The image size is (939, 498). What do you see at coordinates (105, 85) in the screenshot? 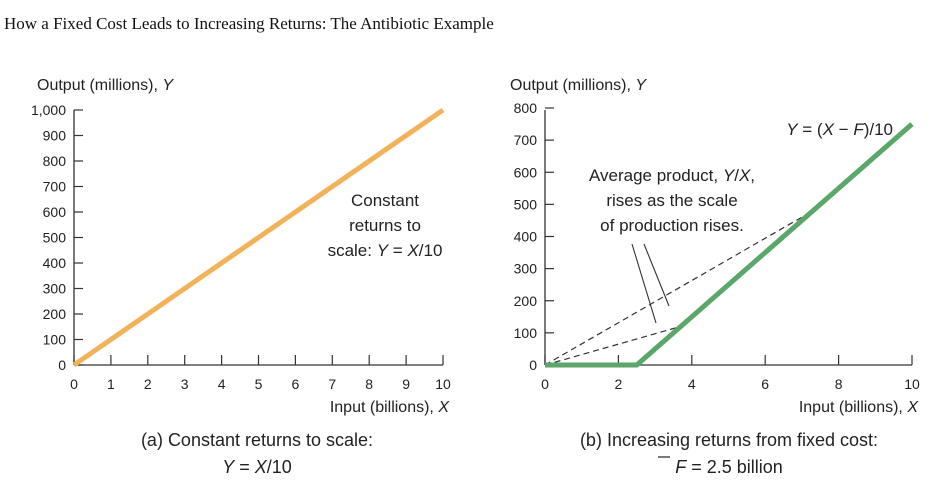
I see `chart-a-y-axis-title: Output (millions), Y` at bounding box center [105, 85].